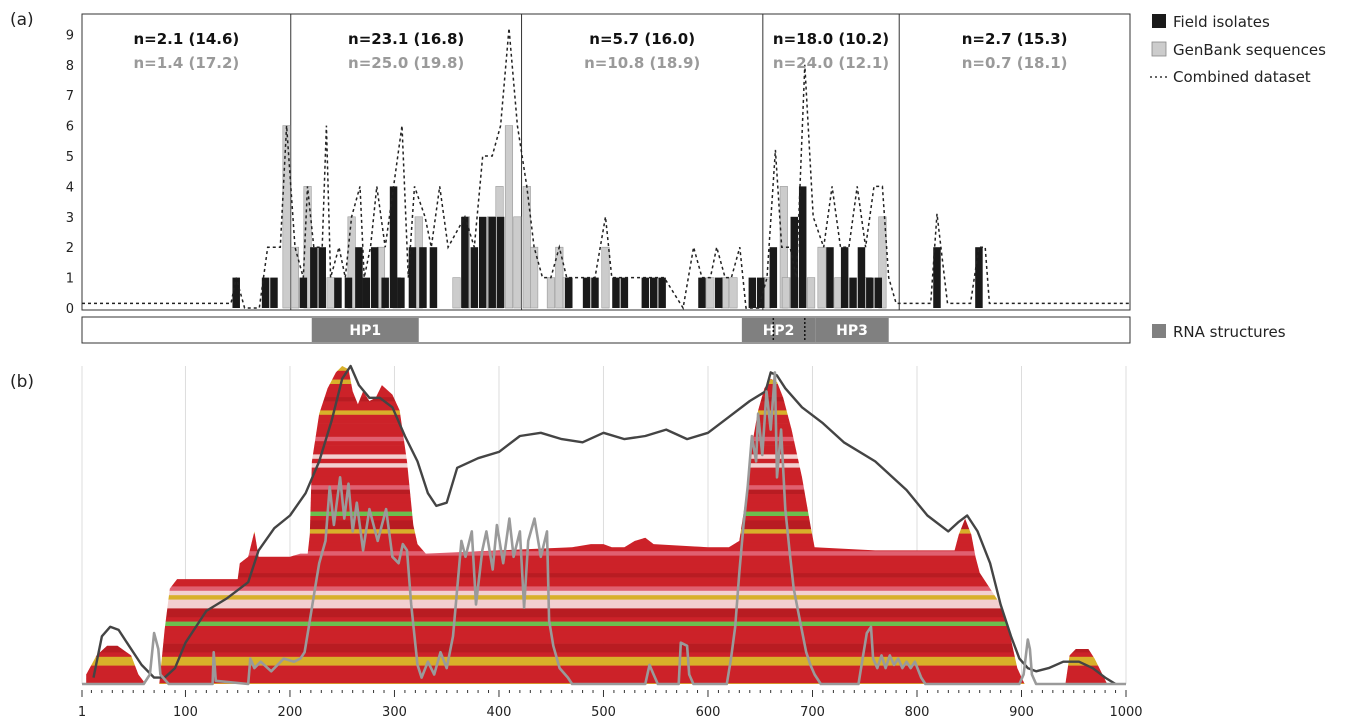 This screenshot has height=723, width=1345. Describe the element at coordinates (70, 218) in the screenshot. I see `y-tick-label: 3` at that location.